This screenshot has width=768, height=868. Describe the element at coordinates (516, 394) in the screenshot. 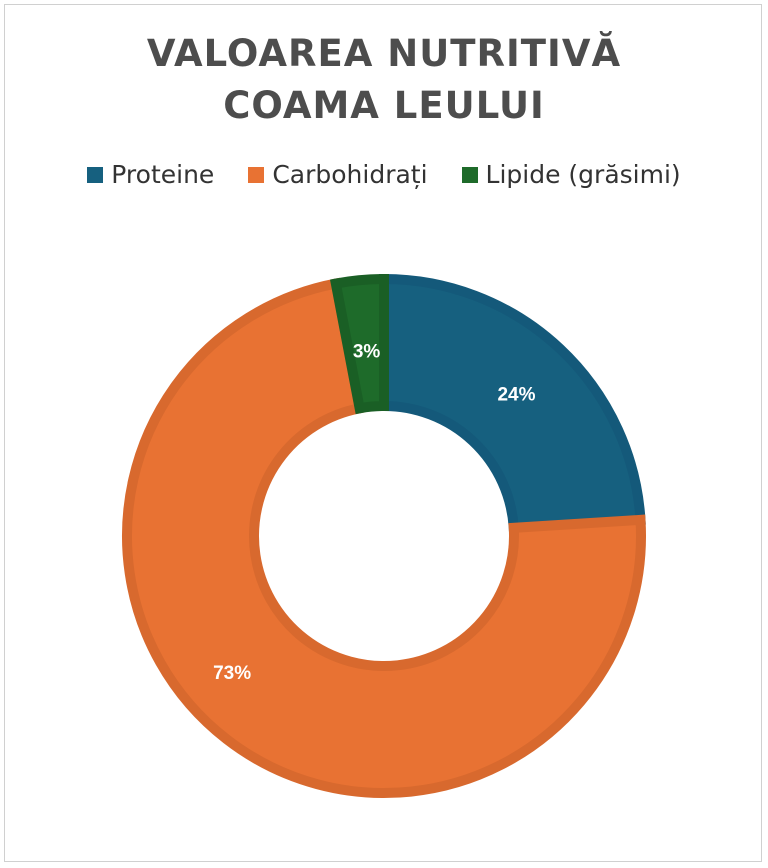

I see `data-label-proteine: 24%` at that location.